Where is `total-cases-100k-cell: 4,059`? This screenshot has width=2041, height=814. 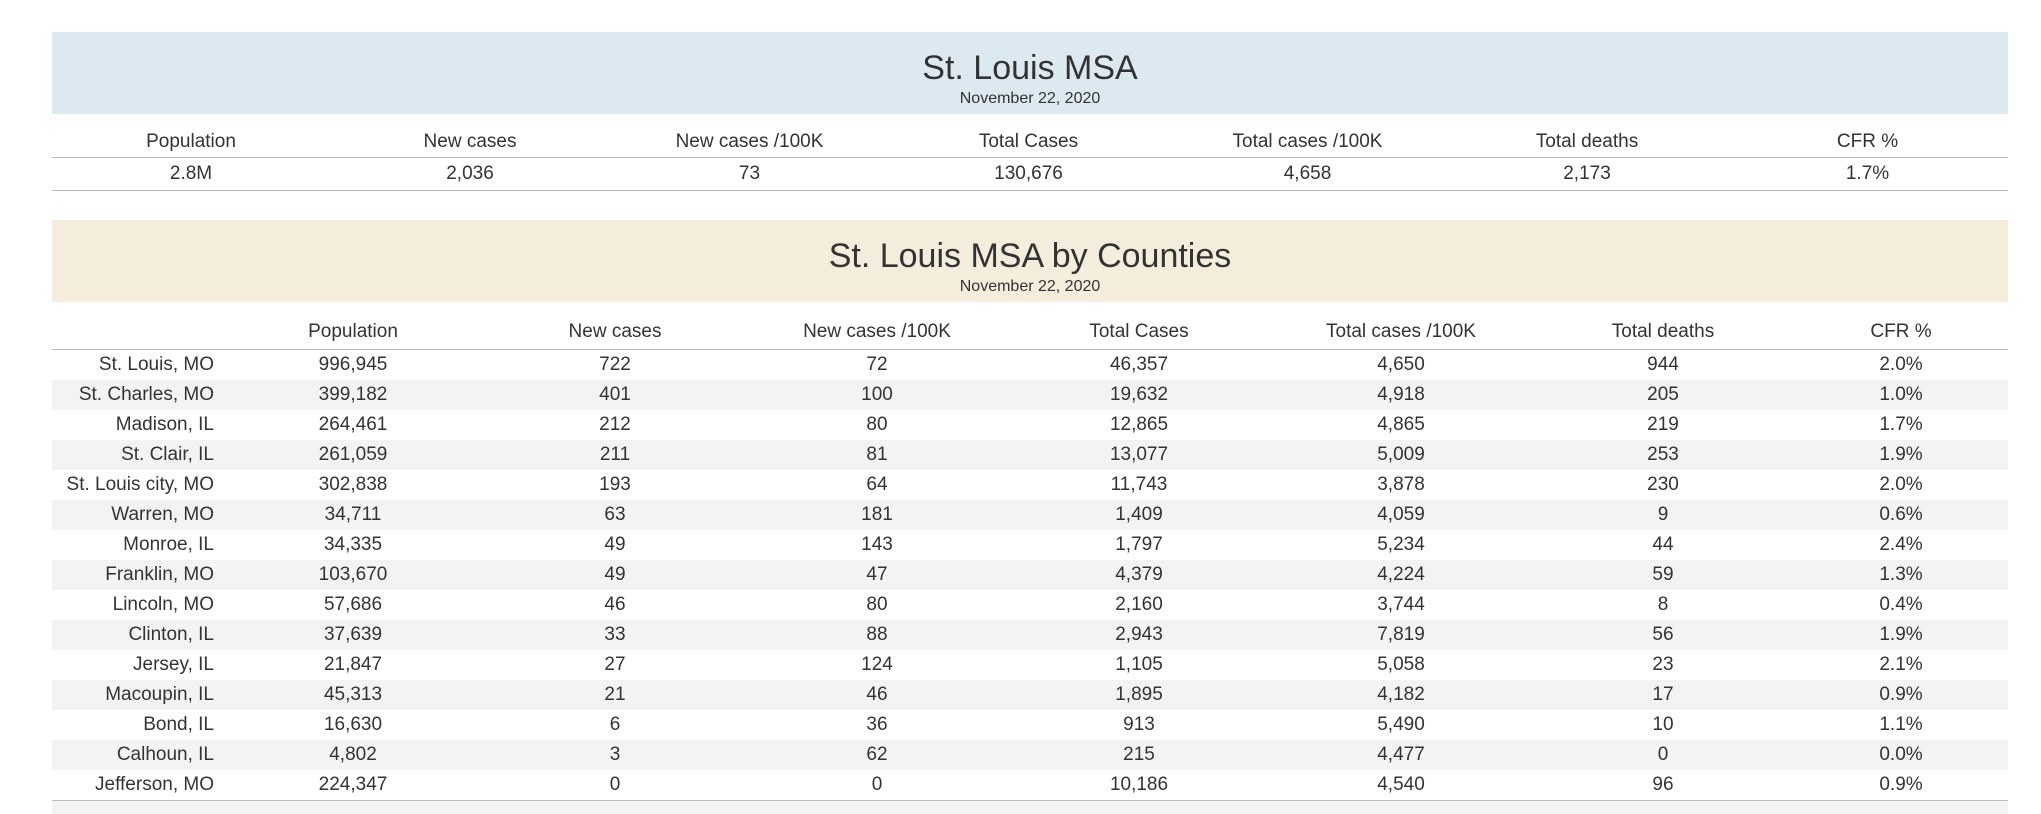
total-cases-100k-cell: 4,059 is located at coordinates (1401, 515).